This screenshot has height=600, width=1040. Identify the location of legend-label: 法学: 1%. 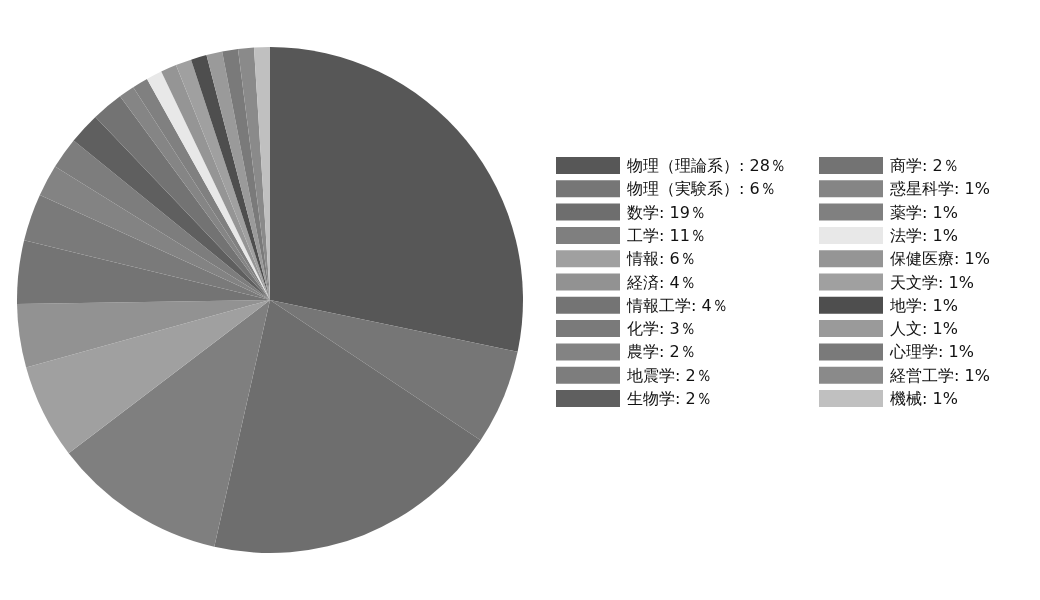
(924, 235).